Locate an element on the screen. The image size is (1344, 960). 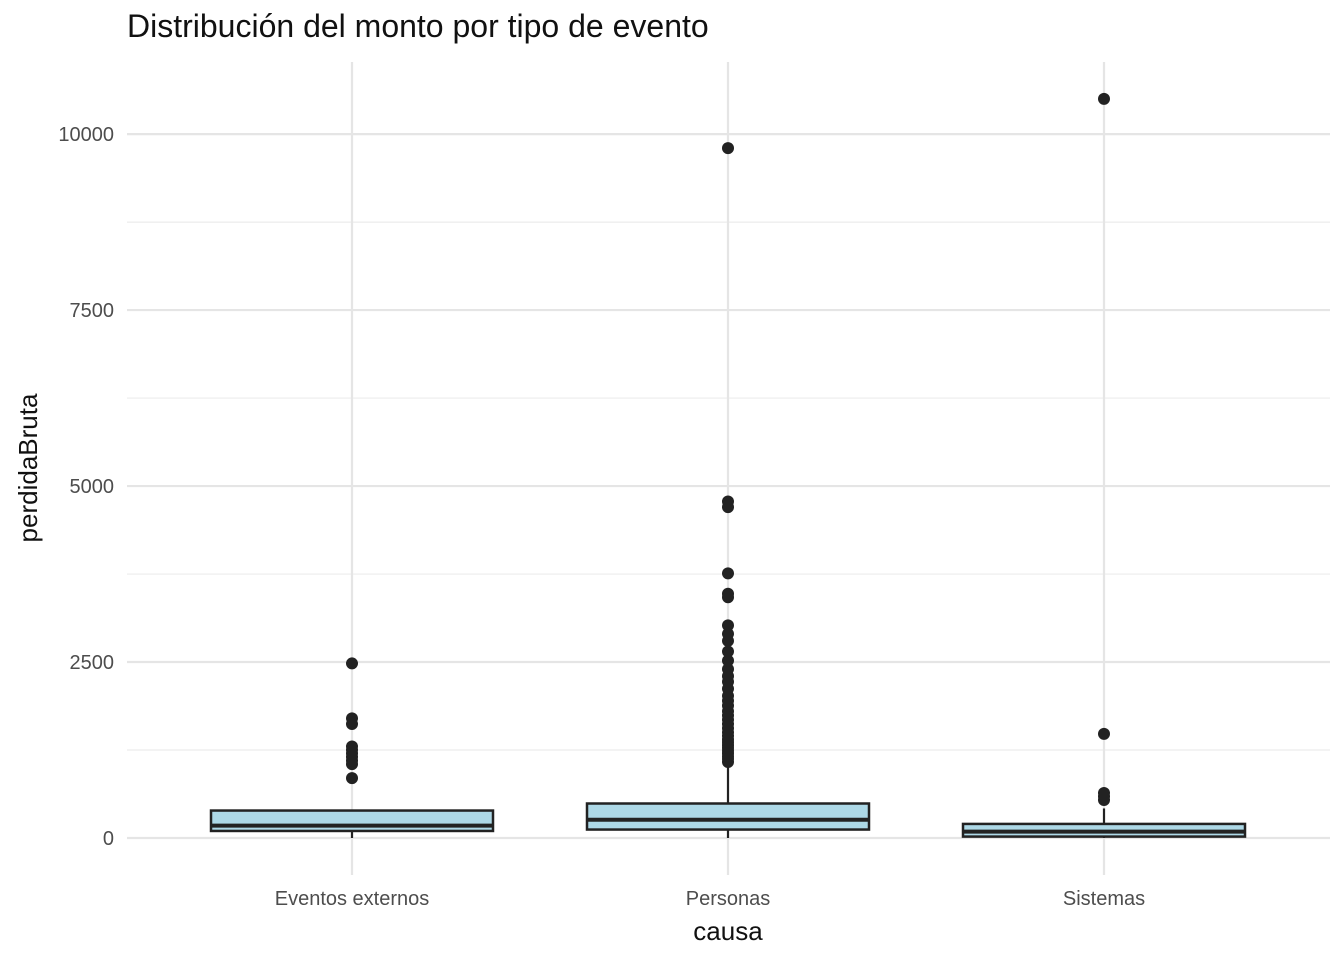
y-tick-label: 10000 is located at coordinates (86, 135).